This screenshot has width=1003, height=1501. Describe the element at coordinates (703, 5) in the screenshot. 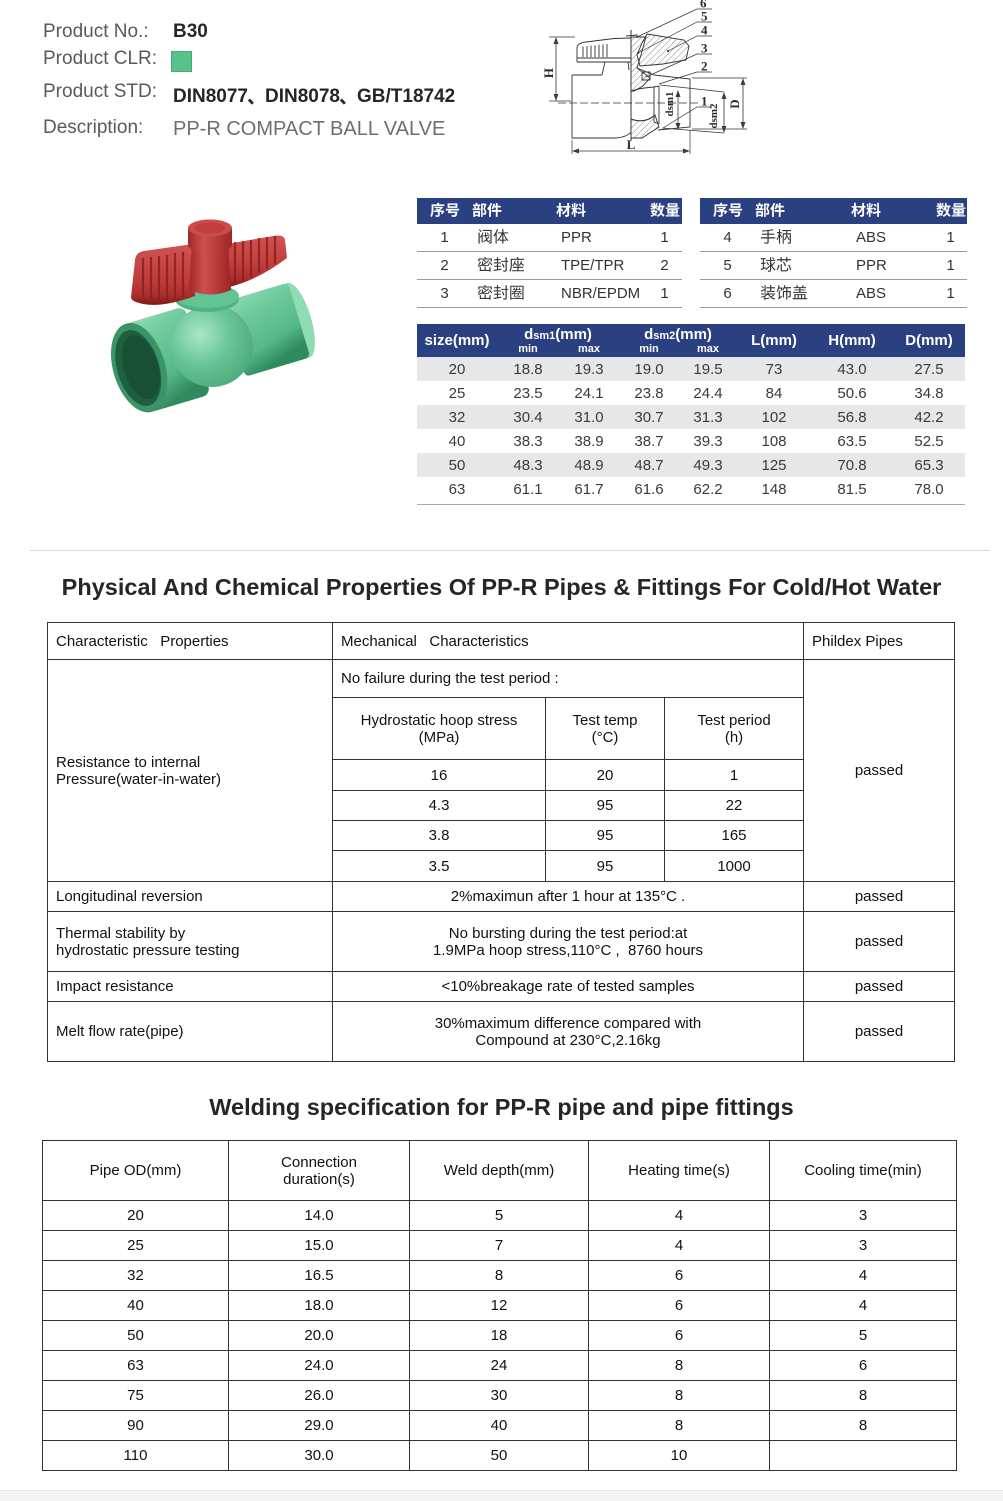

I see `svg-text: 6` at that location.